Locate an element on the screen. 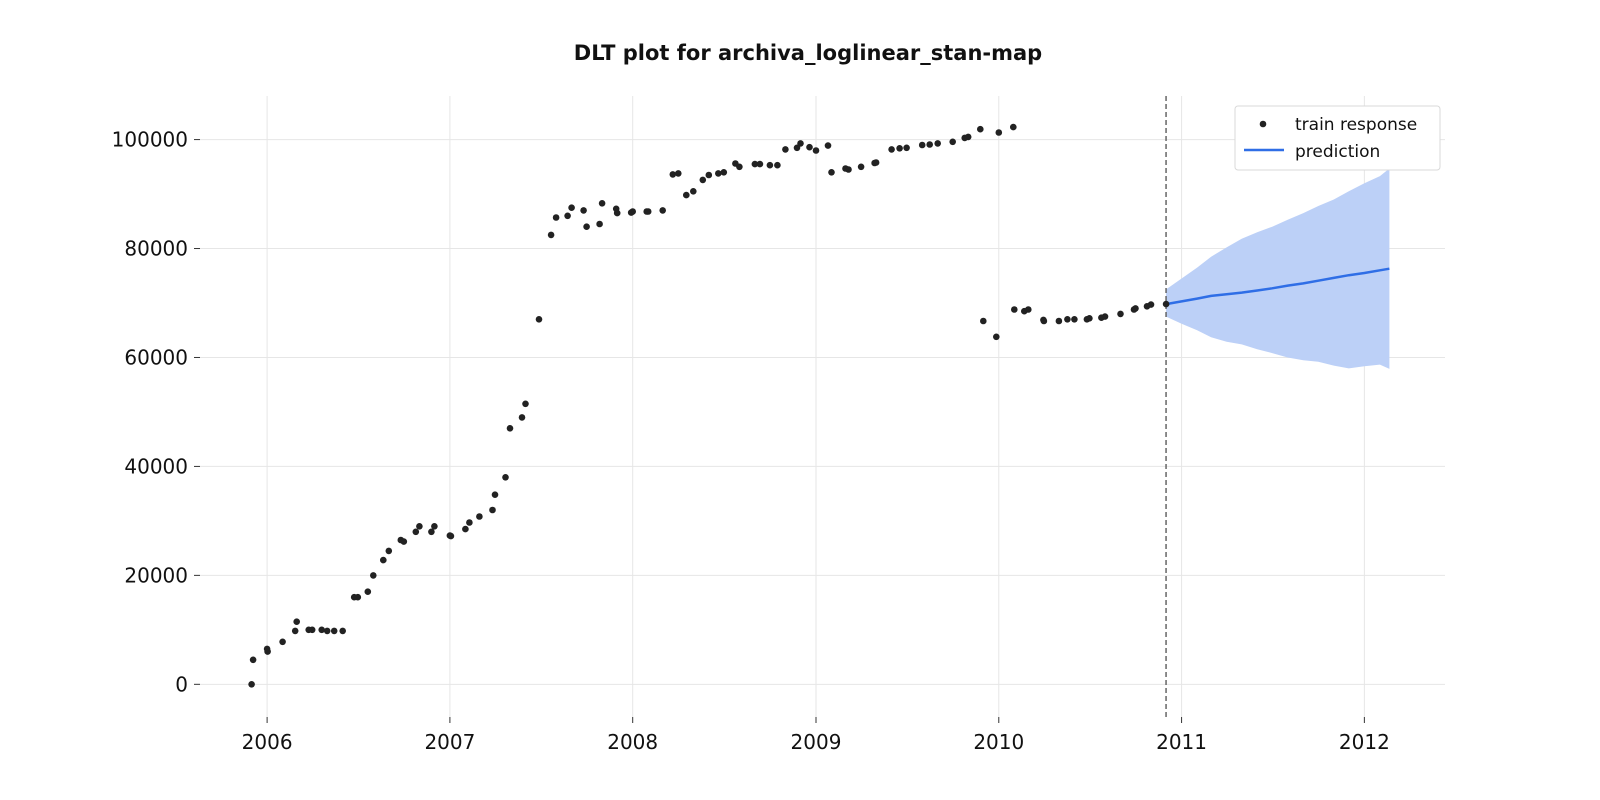 The image size is (1600, 800). y-tick-label: 100000 is located at coordinates (150, 140).